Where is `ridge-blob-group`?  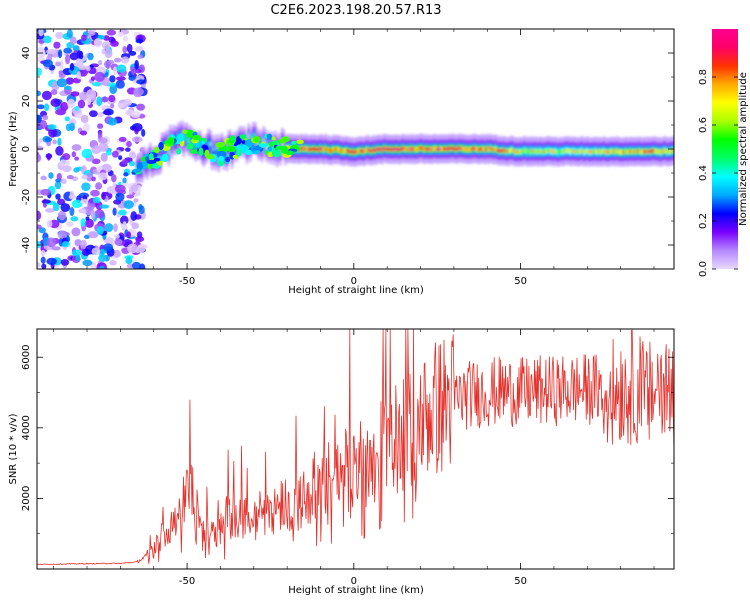
ridge-blob-group is located at coordinates (217, 152).